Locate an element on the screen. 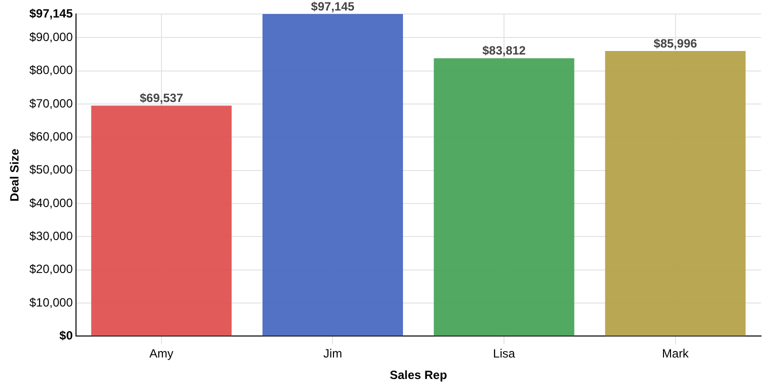  y-tick-label: $40,000 is located at coordinates (51, 203).